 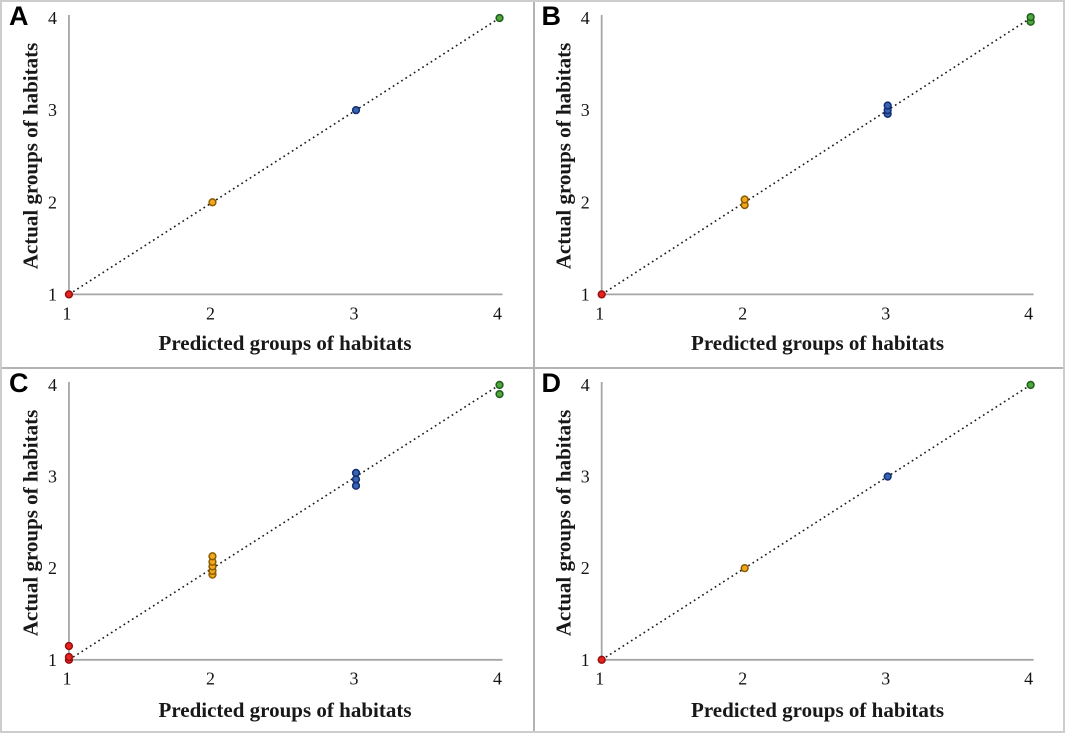 I want to click on panel-a-letter: A, so click(x=19, y=16).